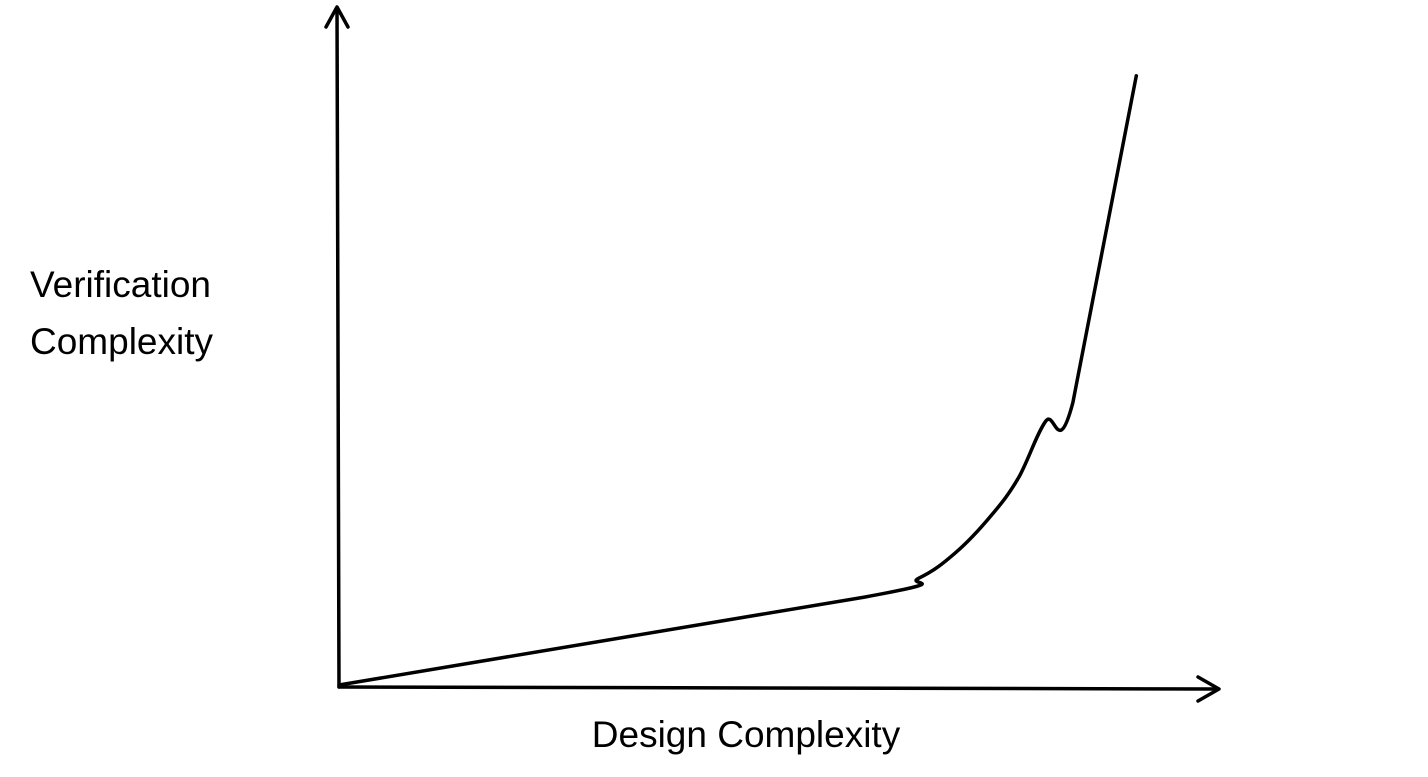  Describe the element at coordinates (778, 688) in the screenshot. I see `x-axis` at that location.